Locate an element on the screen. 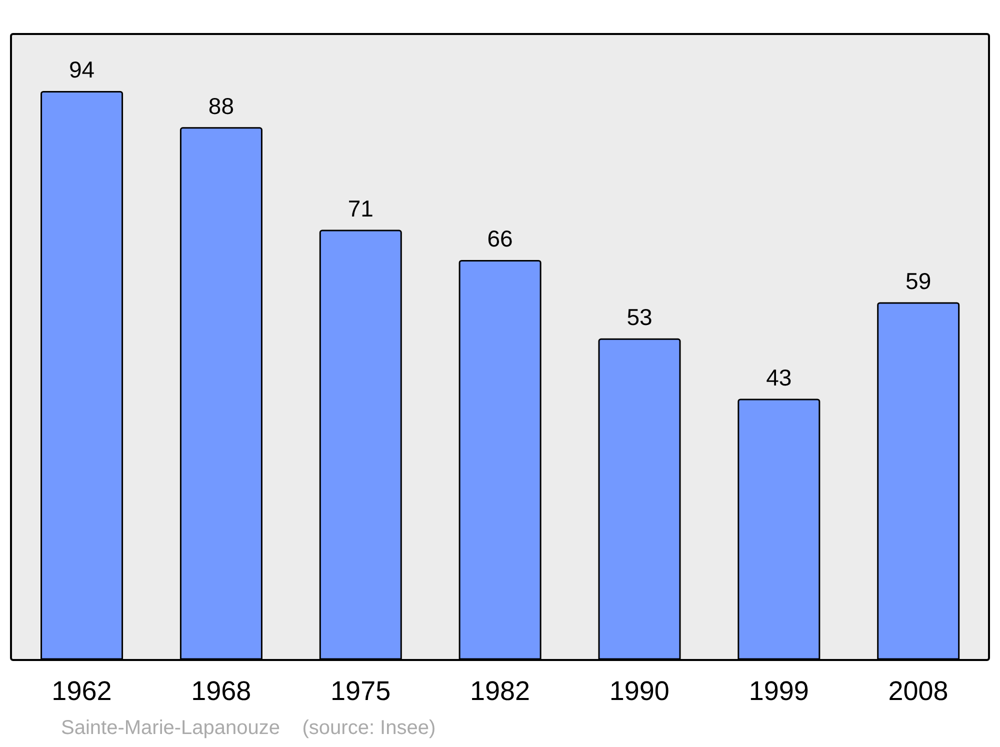 This screenshot has height=747, width=1000. data-label: 53 is located at coordinates (639, 317).